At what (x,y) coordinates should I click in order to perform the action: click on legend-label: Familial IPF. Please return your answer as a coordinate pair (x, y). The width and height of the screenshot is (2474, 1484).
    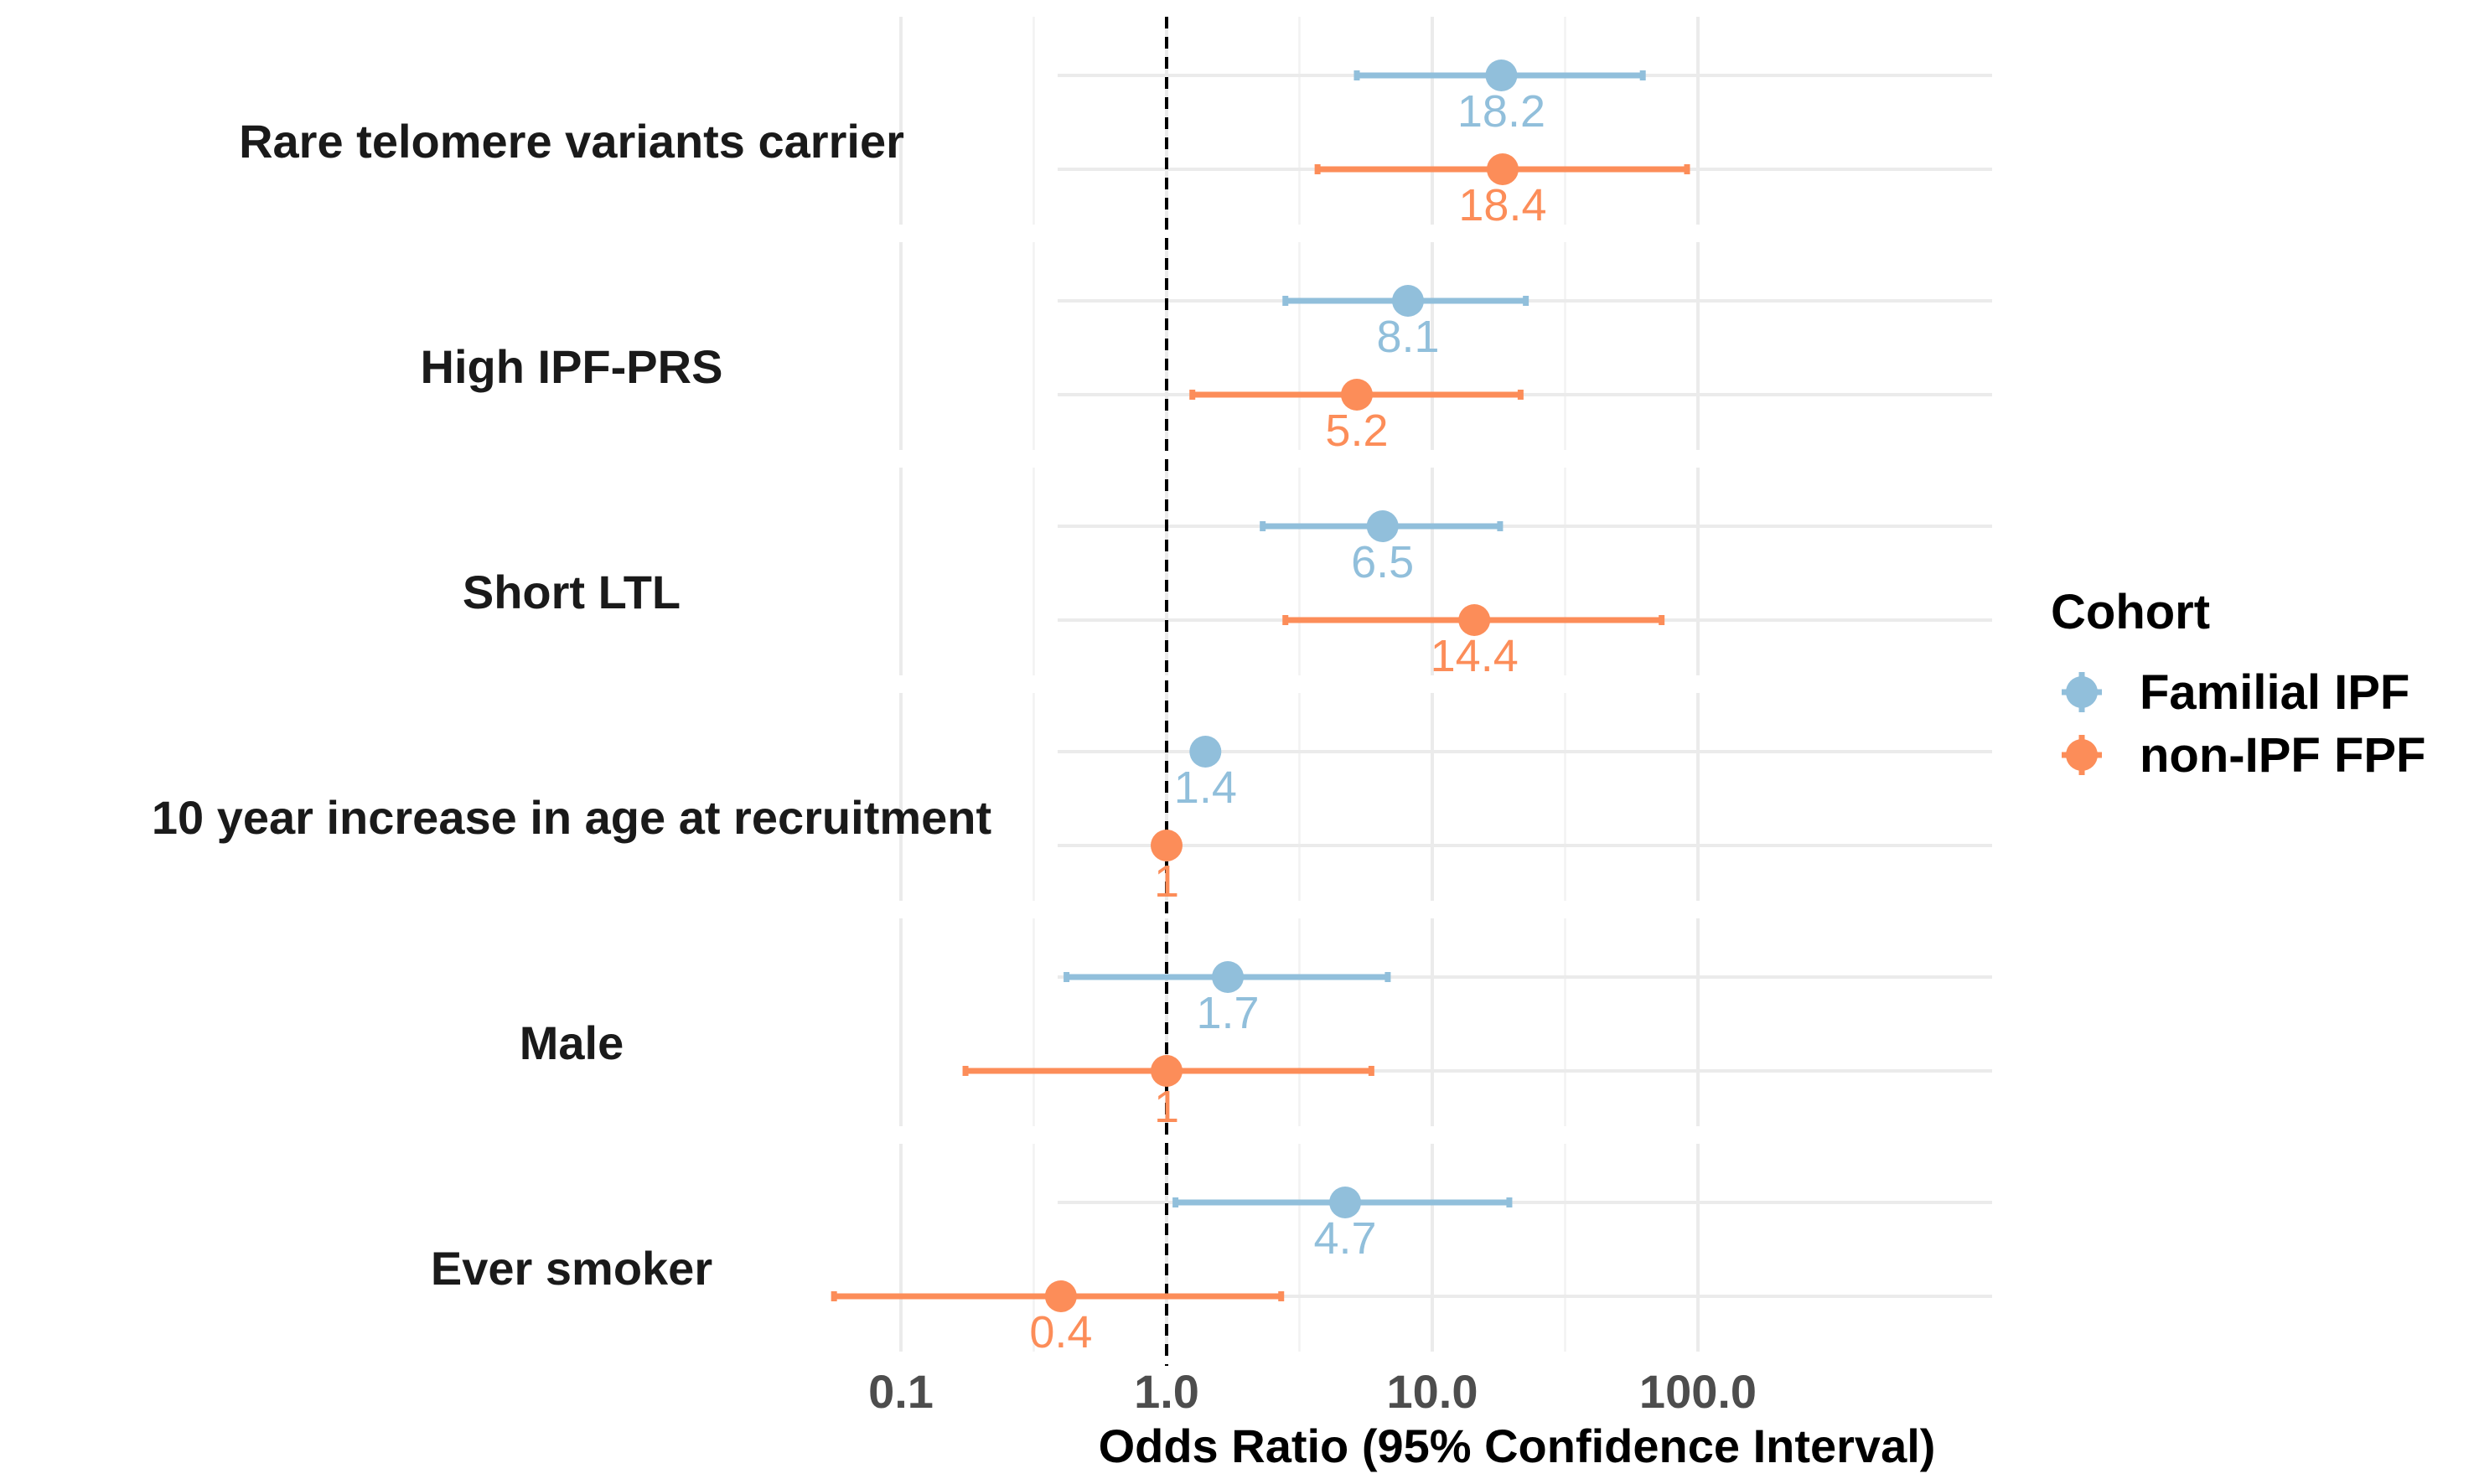
    Looking at the image, I should click on (2274, 692).